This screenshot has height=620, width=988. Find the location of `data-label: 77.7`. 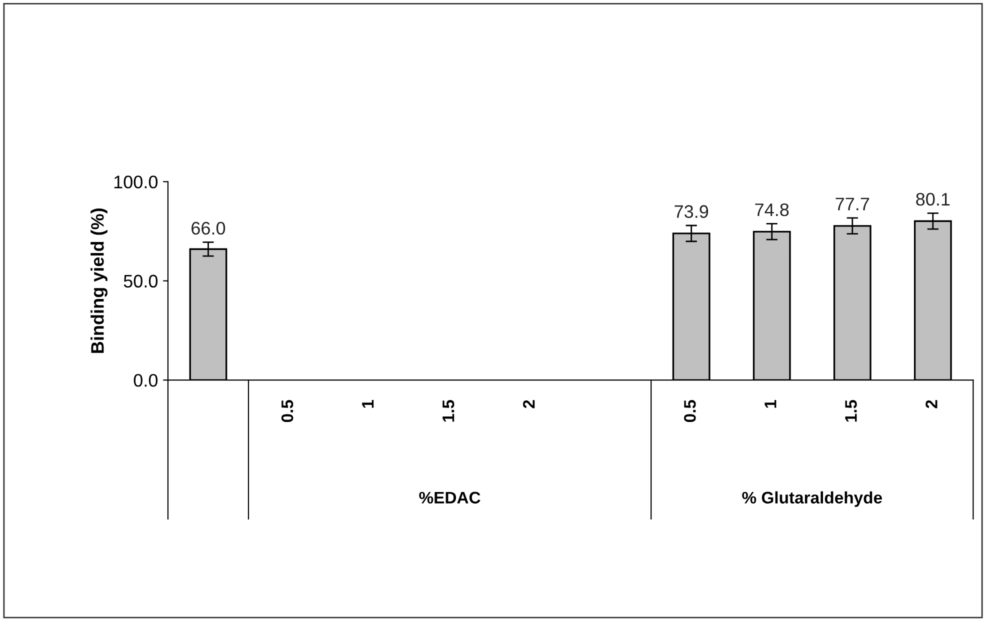

data-label: 77.7 is located at coordinates (853, 204).